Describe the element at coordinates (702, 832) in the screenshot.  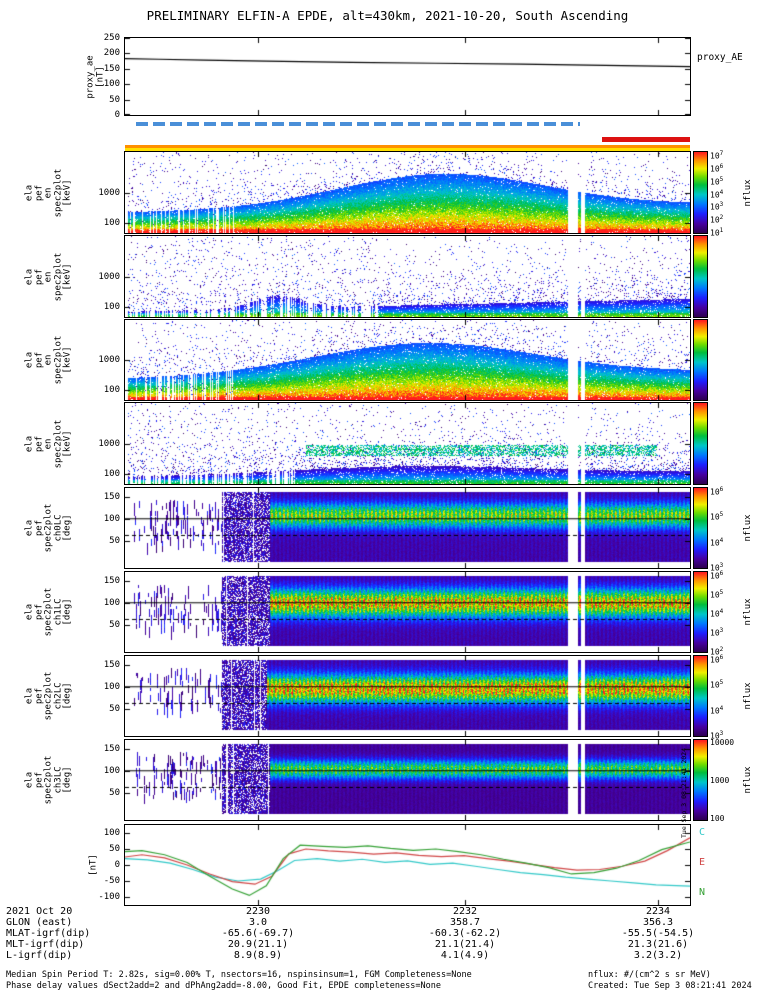
I see `series-label-C: C` at that location.